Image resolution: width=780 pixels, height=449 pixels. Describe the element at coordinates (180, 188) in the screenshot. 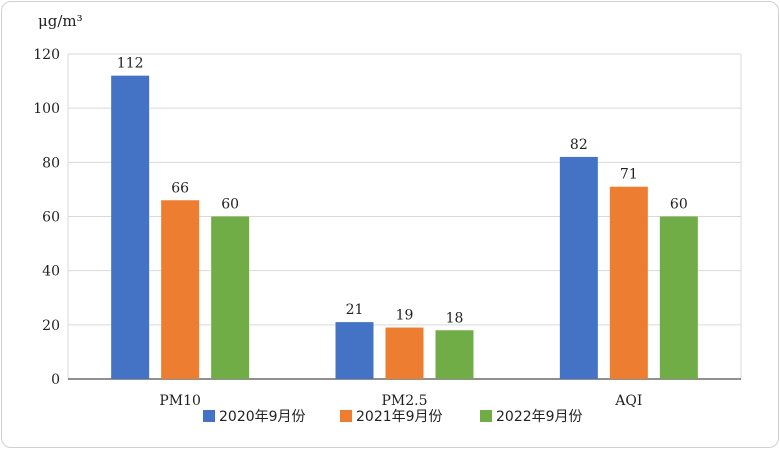

I see `data-label: 66` at that location.